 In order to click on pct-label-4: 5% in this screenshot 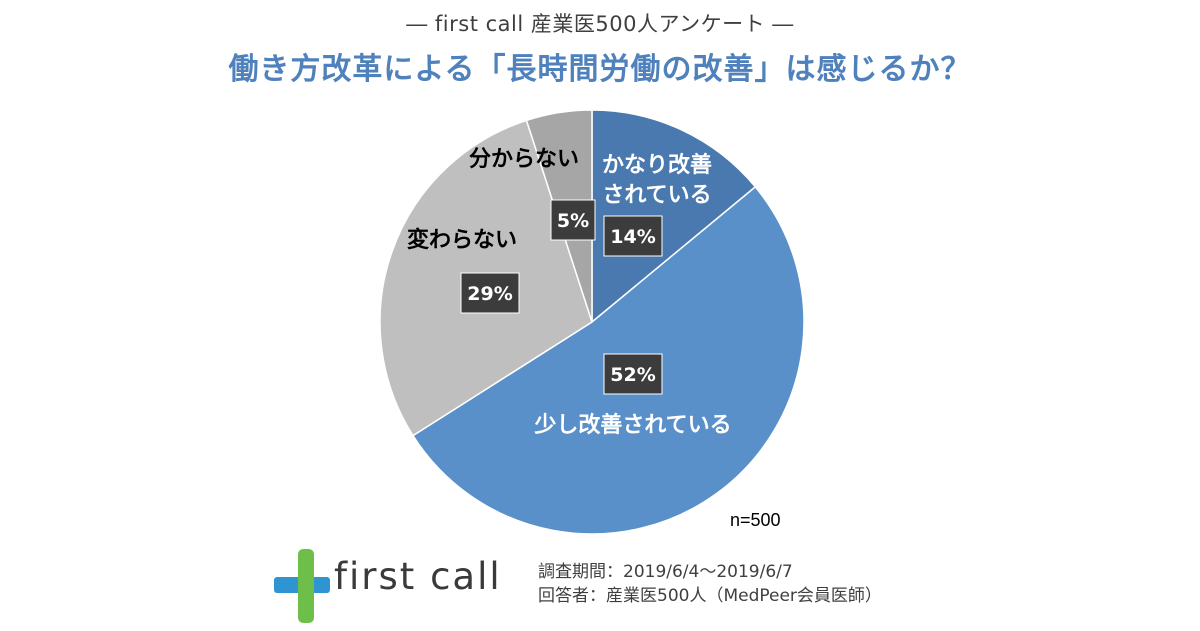, I will do `click(573, 221)`.